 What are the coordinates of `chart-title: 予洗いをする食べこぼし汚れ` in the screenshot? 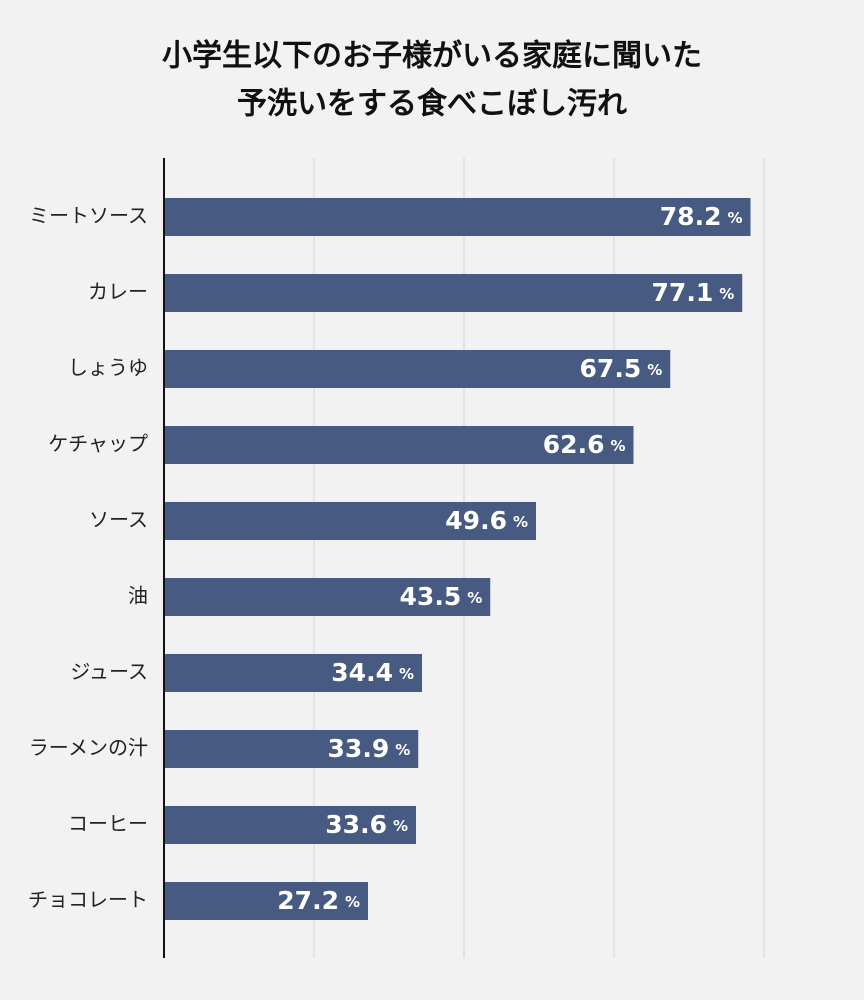 It's located at (432, 104).